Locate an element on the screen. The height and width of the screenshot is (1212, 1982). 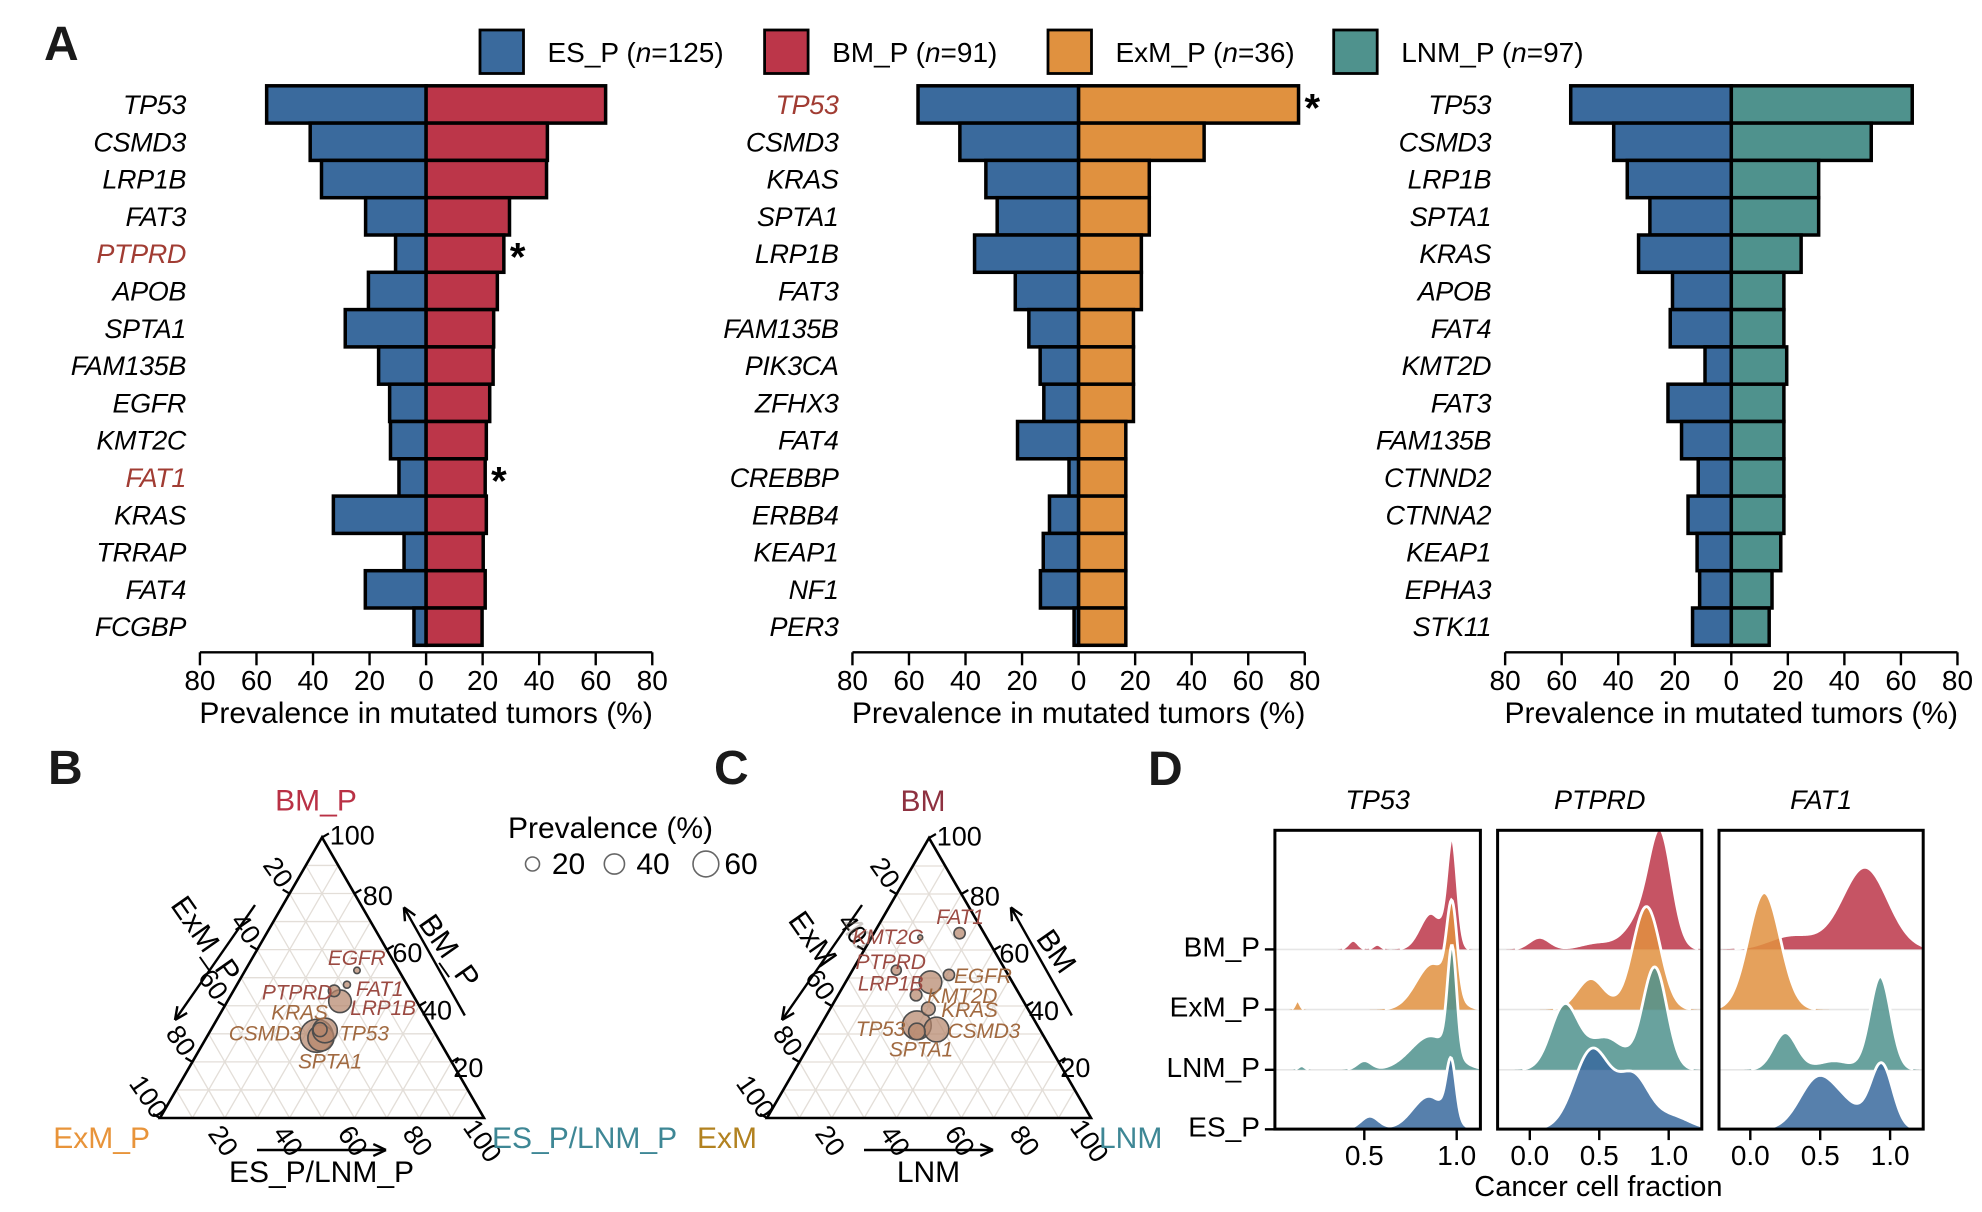
x-tick-label: 20 is located at coordinates (1021, 680).